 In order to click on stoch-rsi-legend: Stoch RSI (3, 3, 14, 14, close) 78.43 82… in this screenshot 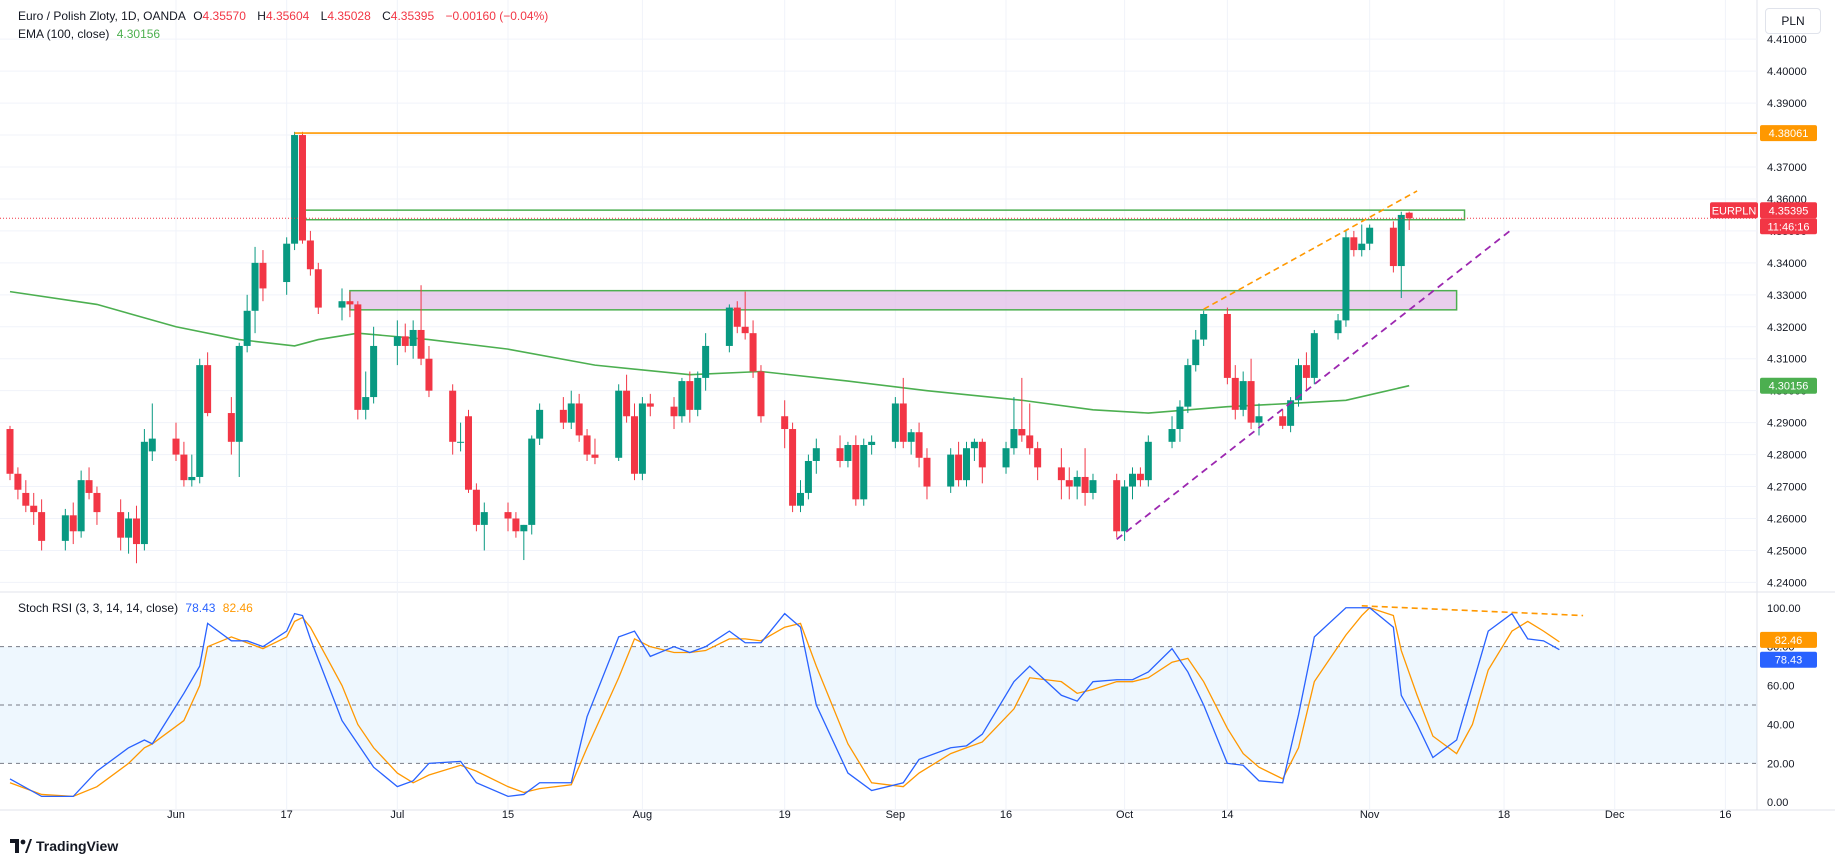, I will do `click(137, 608)`.